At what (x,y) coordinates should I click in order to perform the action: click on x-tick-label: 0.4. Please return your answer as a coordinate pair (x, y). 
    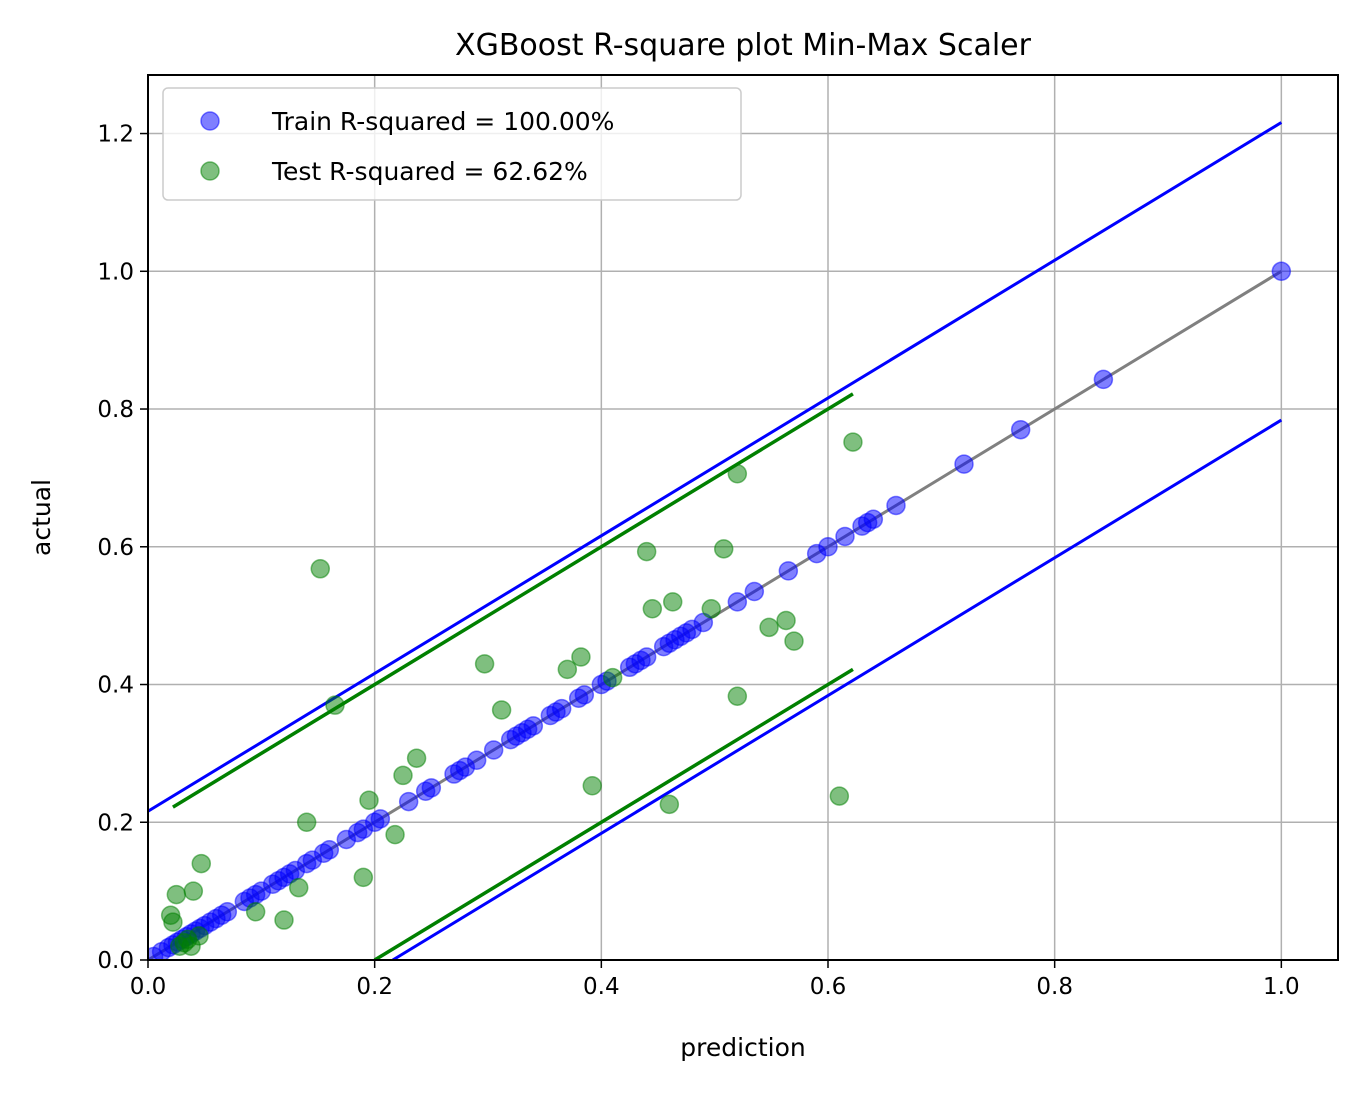
    Looking at the image, I should click on (601, 987).